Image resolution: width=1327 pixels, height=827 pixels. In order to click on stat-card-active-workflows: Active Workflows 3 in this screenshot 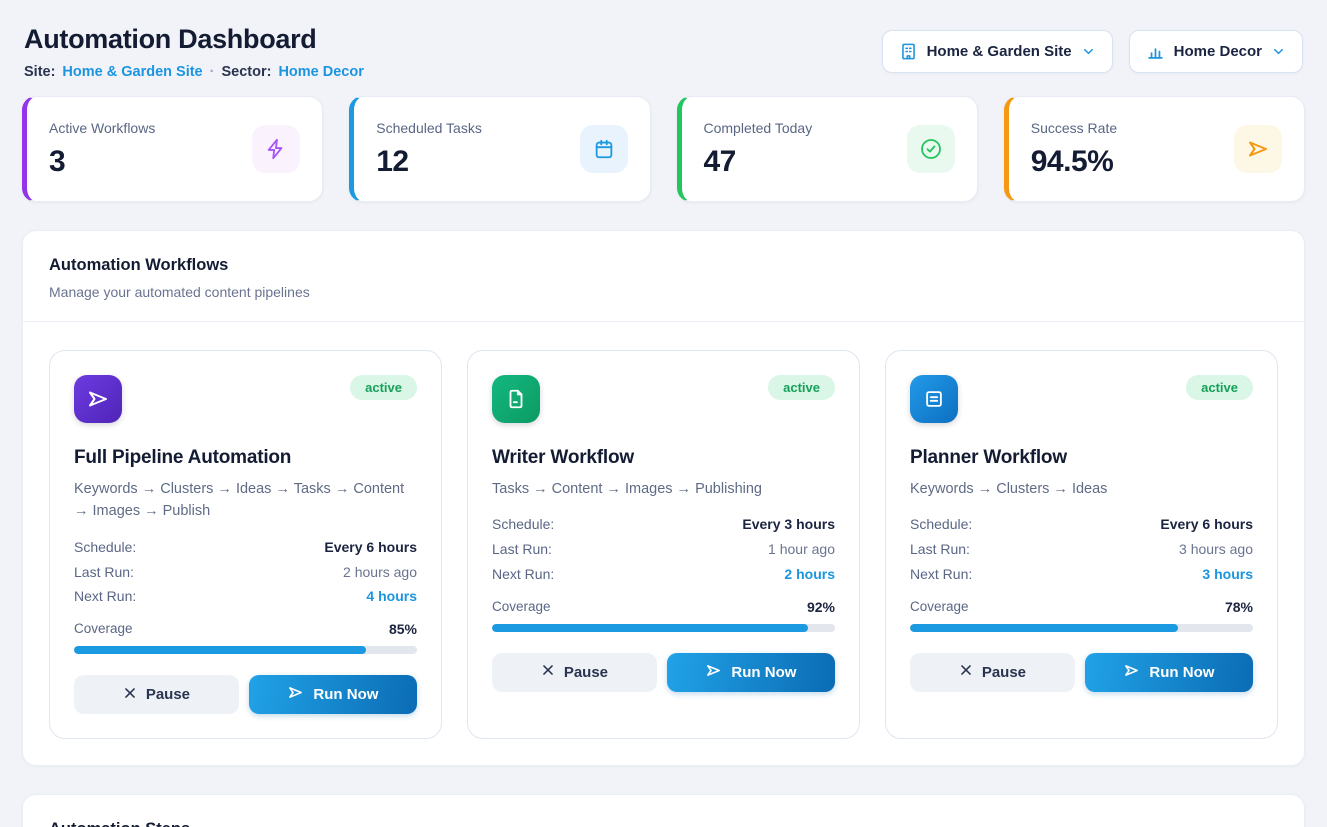, I will do `click(173, 149)`.